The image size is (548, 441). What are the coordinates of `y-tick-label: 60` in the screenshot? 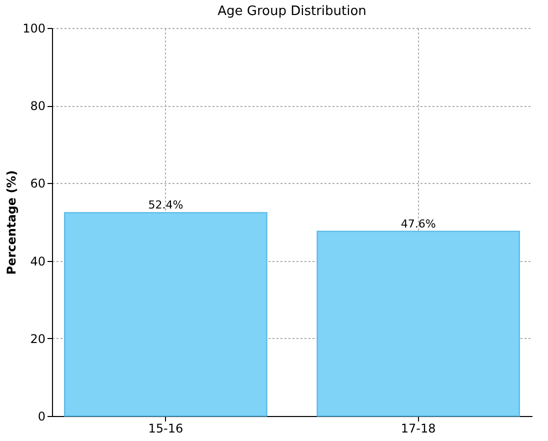 It's located at (38, 183).